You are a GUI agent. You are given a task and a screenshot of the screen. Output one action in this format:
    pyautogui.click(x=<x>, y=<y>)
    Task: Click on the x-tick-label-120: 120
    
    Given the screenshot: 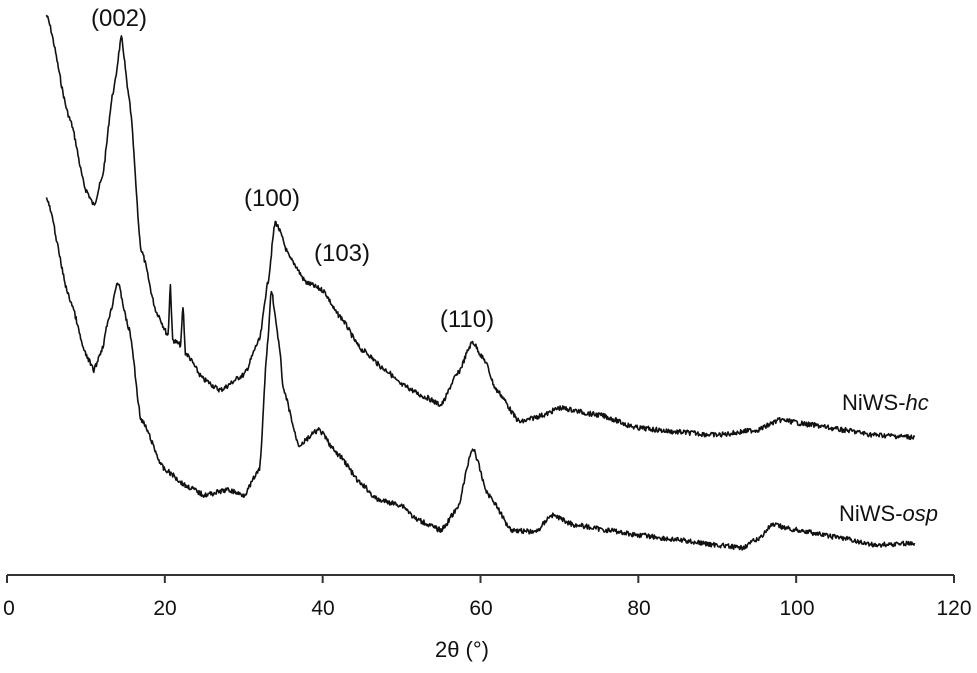 What is the action you would take?
    pyautogui.click(x=954, y=608)
    